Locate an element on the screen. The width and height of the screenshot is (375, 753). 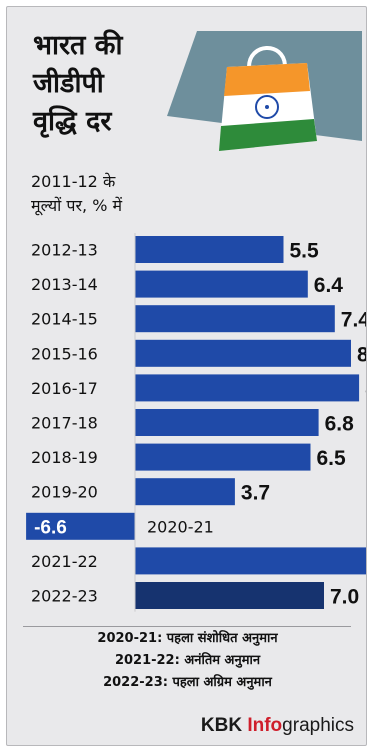
value-label-2016-17: 8.3 is located at coordinates (366, 389).